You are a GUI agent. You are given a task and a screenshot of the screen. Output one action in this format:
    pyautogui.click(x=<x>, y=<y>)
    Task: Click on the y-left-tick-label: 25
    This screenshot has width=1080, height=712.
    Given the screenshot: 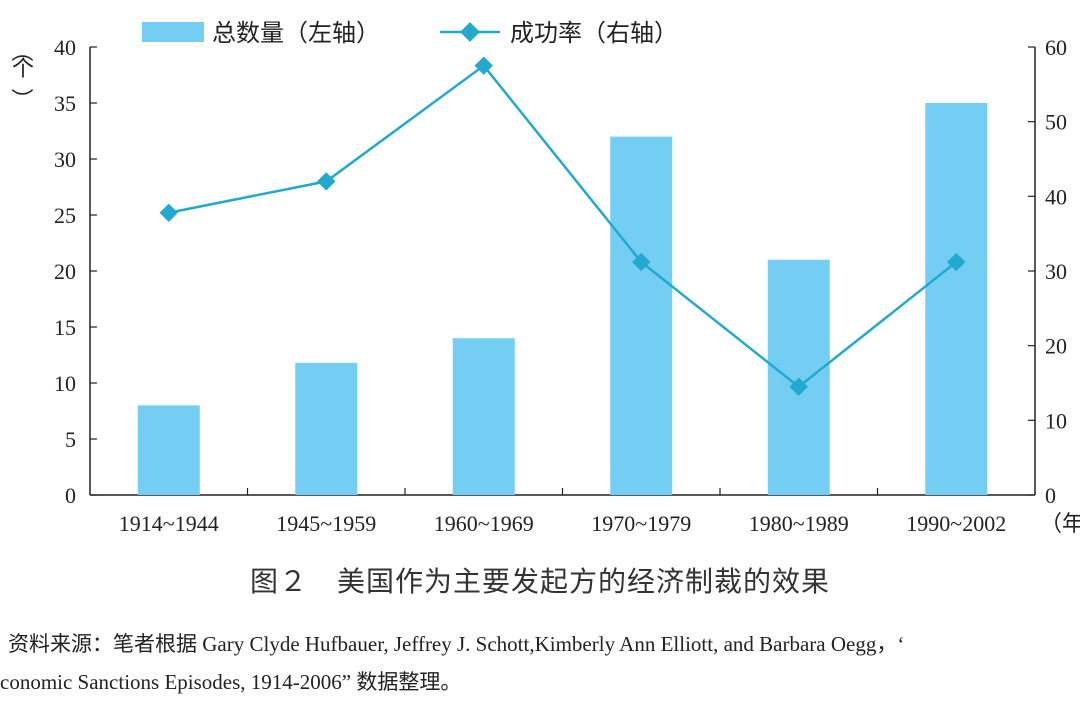 What is the action you would take?
    pyautogui.click(x=65, y=215)
    